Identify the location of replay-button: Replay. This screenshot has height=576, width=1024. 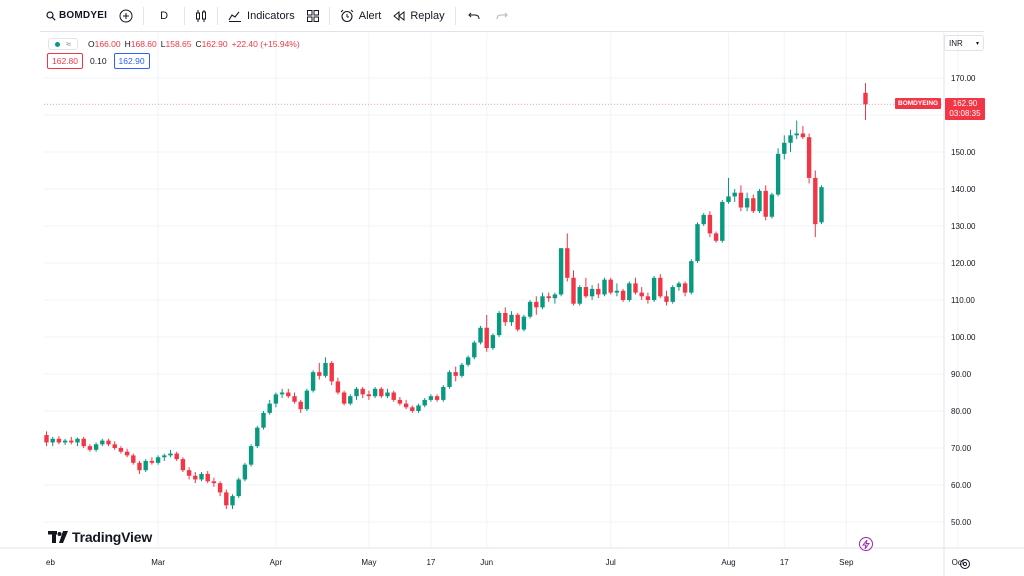
(418, 16).